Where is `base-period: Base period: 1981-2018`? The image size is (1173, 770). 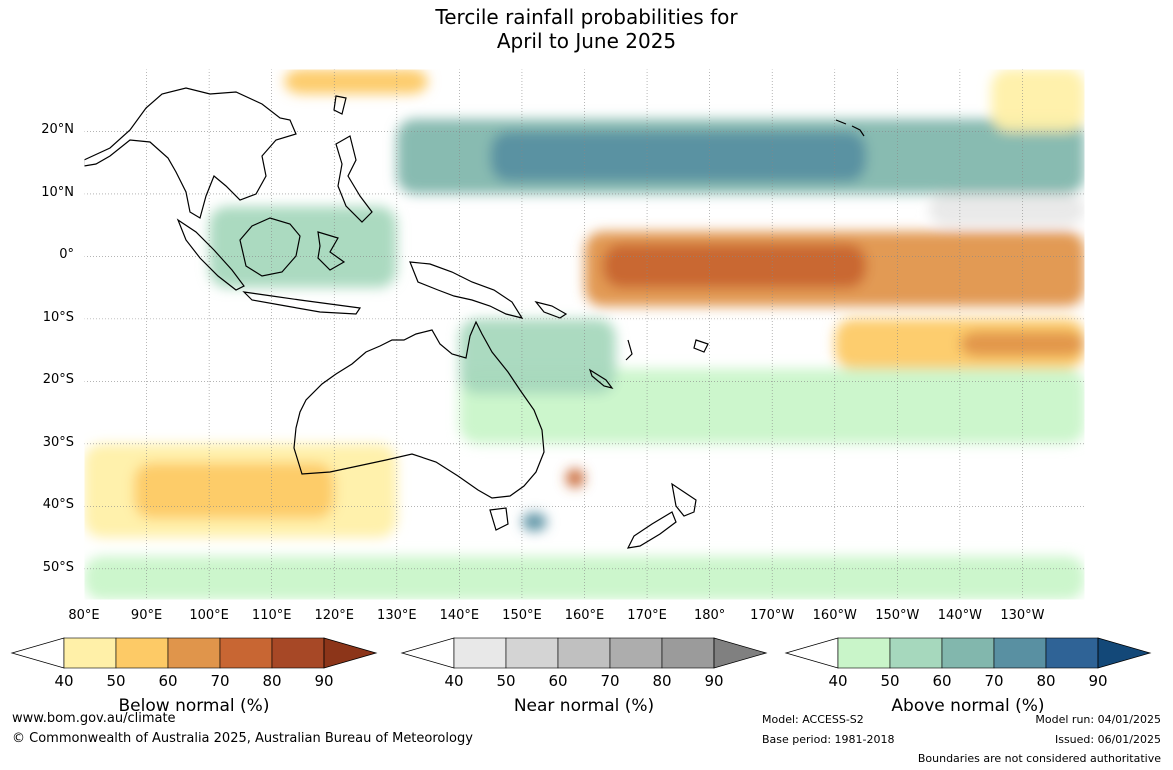
base-period: Base period: 1981-2018 is located at coordinates (828, 739).